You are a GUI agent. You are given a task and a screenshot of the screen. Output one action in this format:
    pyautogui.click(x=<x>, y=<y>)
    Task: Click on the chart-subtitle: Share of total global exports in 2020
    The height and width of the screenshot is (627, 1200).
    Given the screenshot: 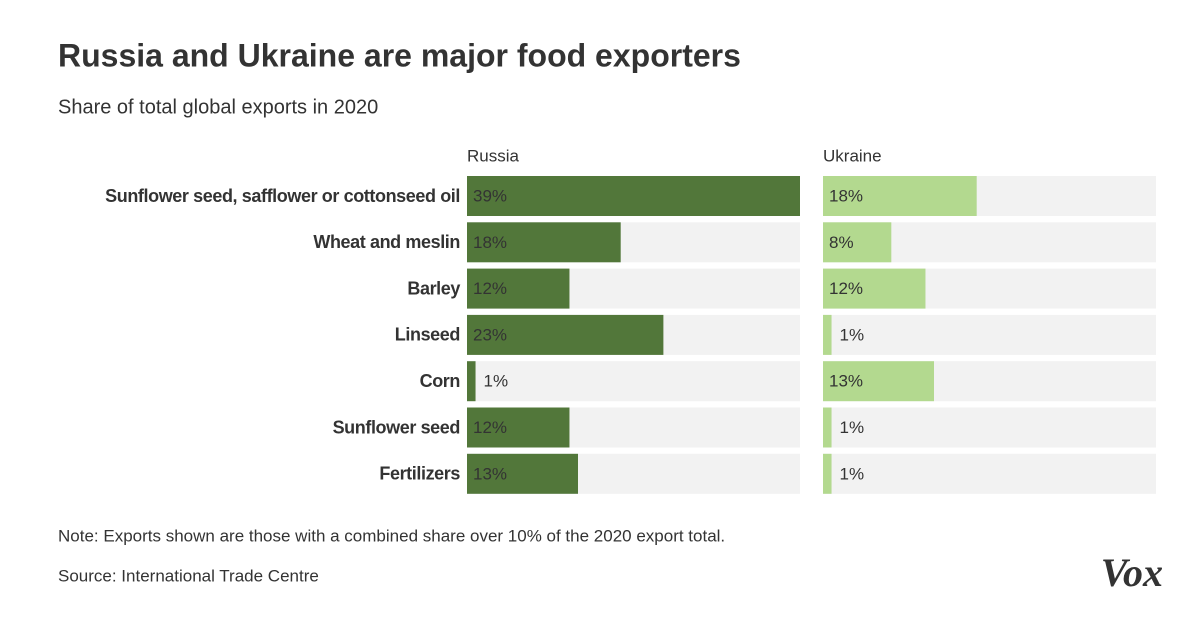 What is the action you would take?
    pyautogui.click(x=218, y=107)
    